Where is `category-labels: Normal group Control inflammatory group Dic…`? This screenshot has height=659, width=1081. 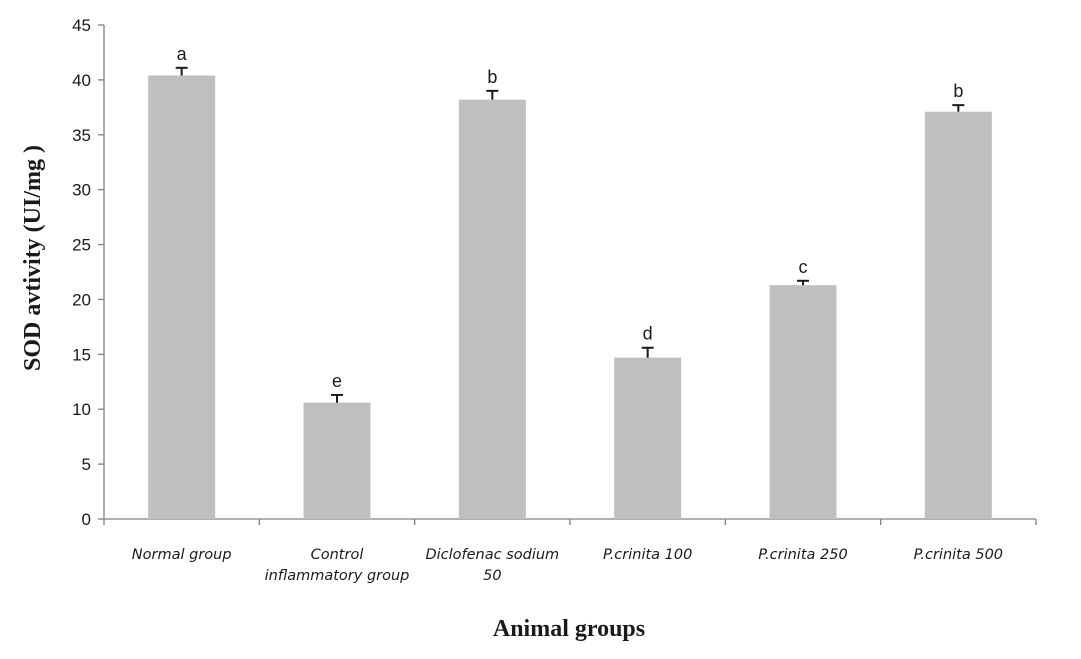 category-labels: Normal group Control inflammatory group Dic… is located at coordinates (567, 565).